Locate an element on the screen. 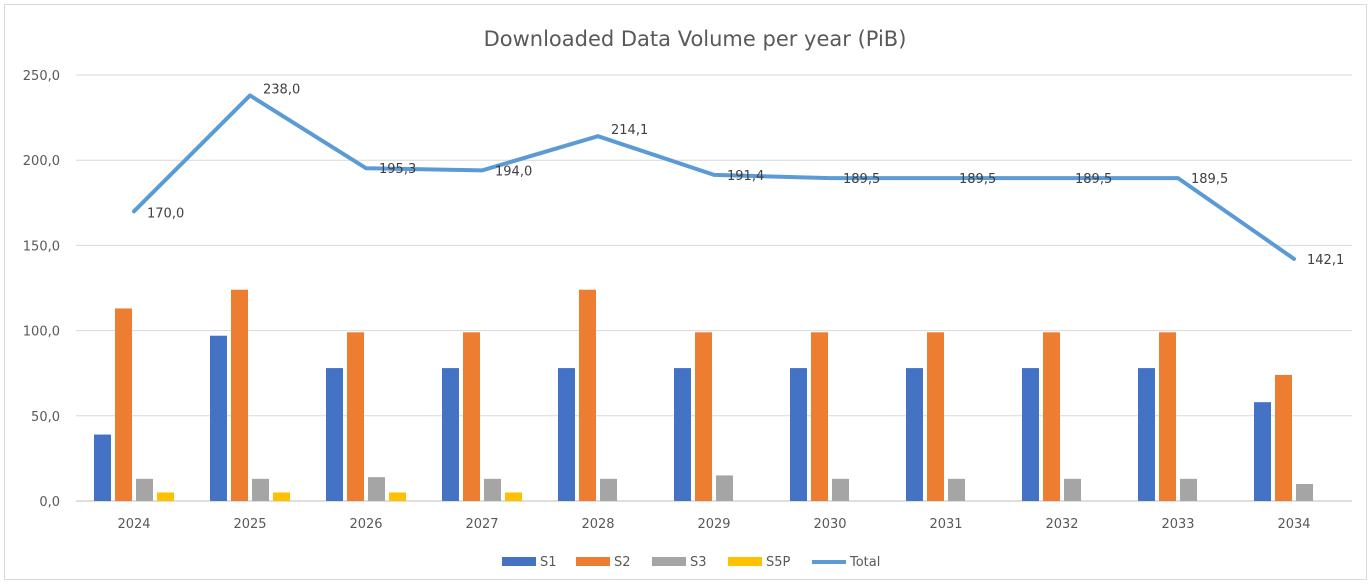 The height and width of the screenshot is (584, 1372). total-data-label: 170,0 is located at coordinates (165, 213).